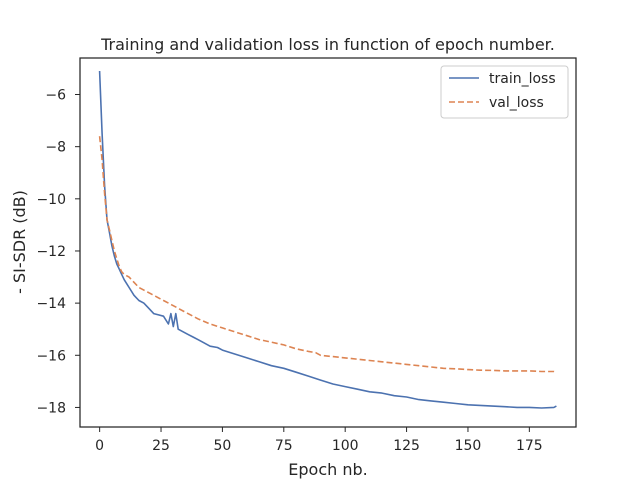 Image resolution: width=640 pixels, height=480 pixels. I want to click on legend-box, so click(504, 92).